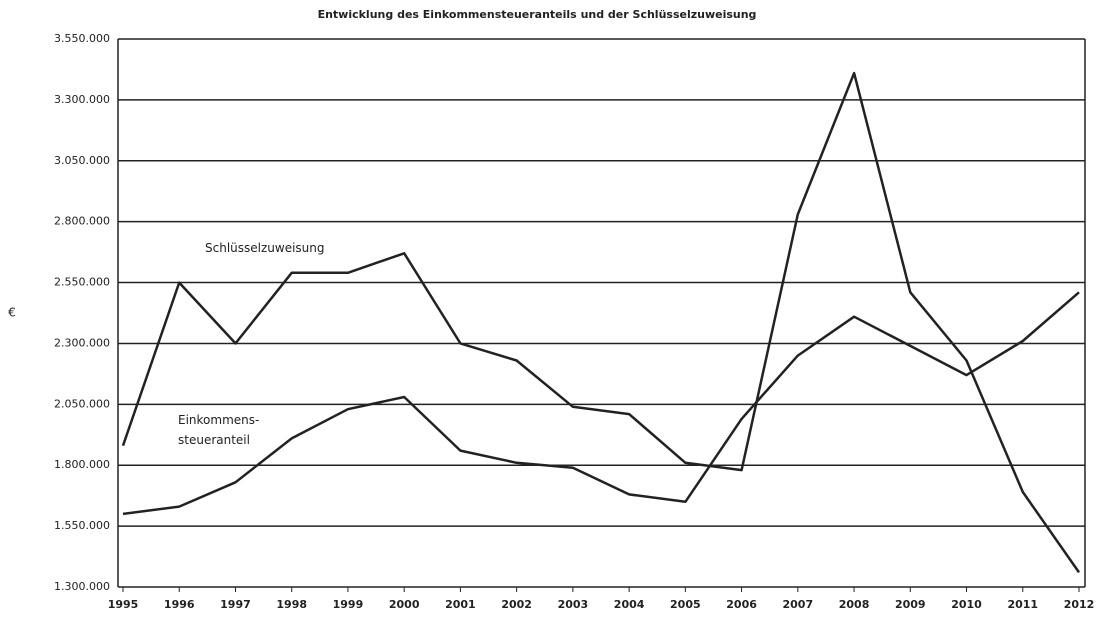  Describe the element at coordinates (82, 403) in the screenshot. I see `y-tick-label: 2.050.000` at that location.